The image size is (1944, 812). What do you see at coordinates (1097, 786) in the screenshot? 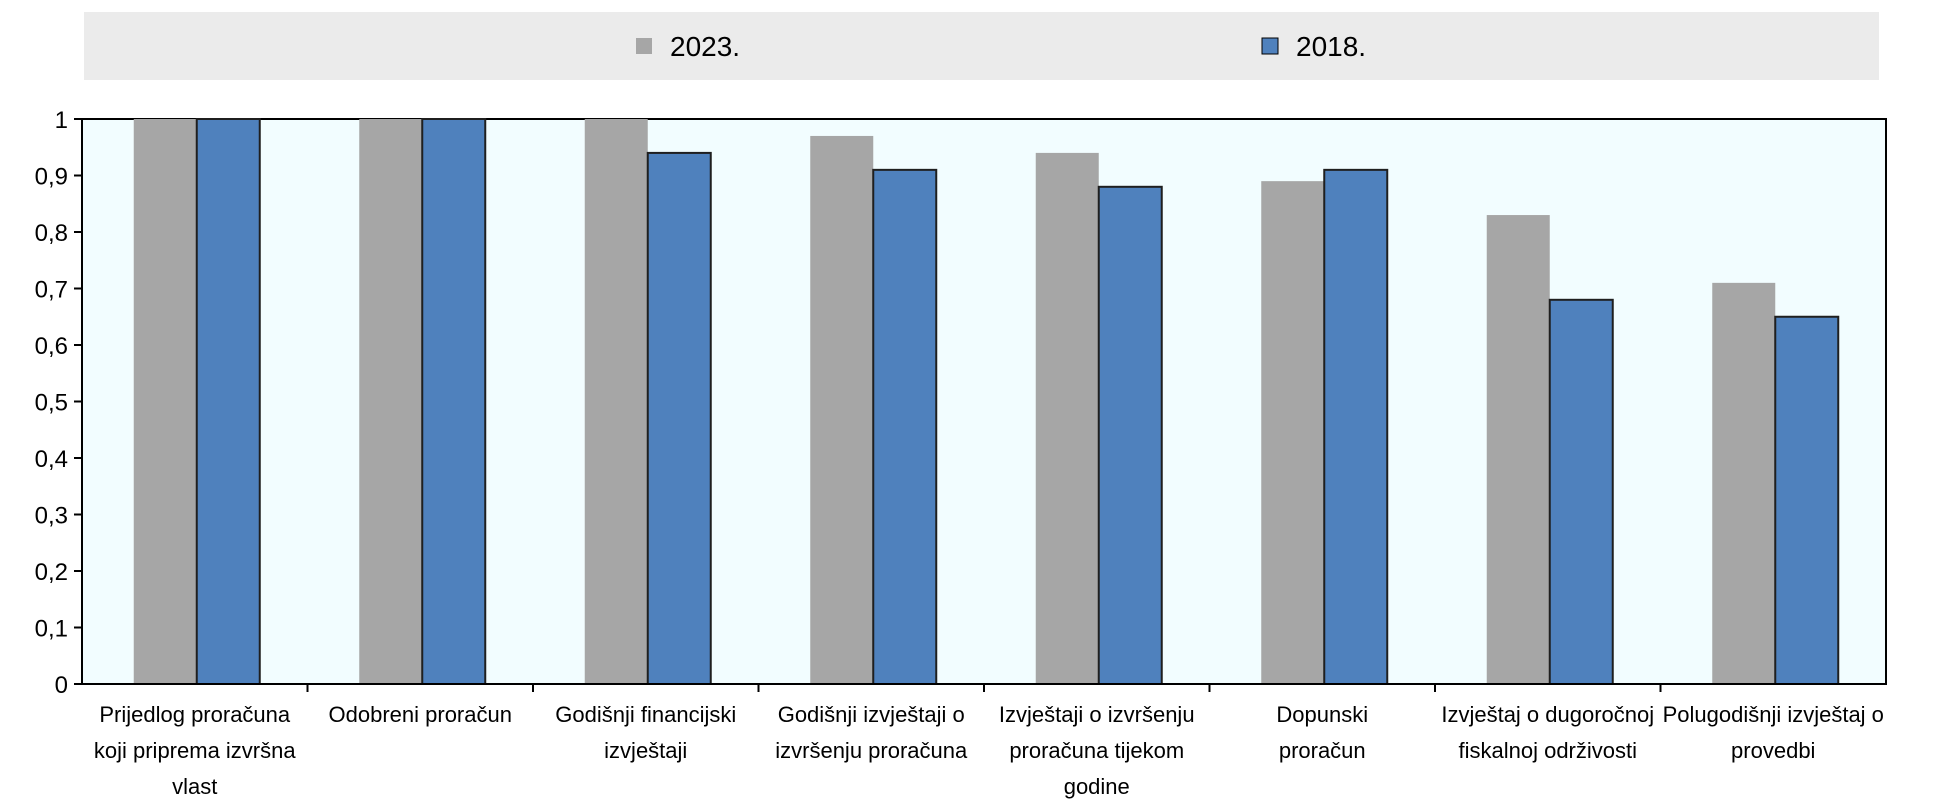
I see `x-category-label-line: godine` at bounding box center [1097, 786].